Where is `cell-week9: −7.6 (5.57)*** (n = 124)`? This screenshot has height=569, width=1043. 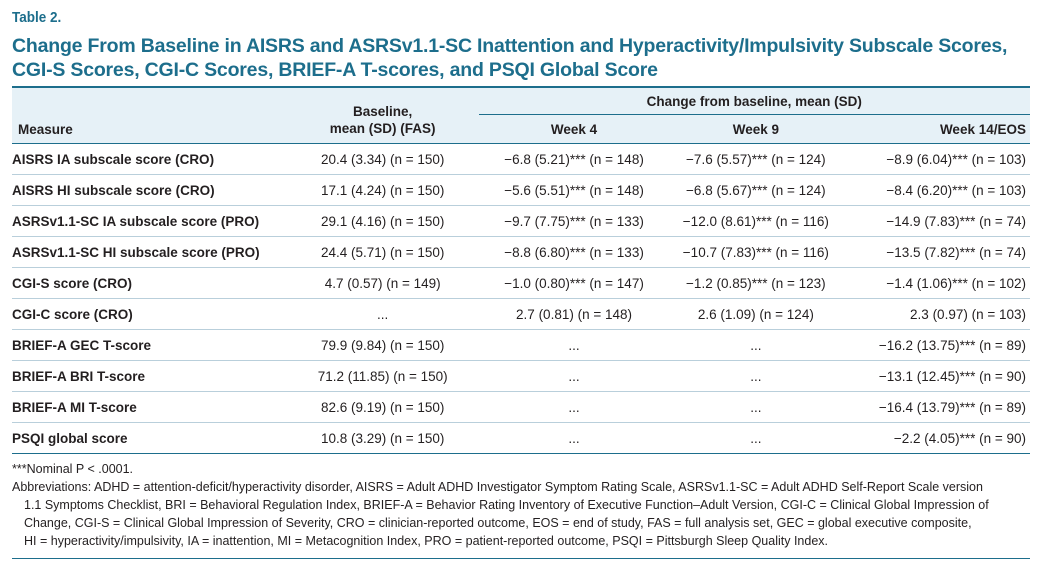 cell-week9: −7.6 (5.57)*** (n = 124) is located at coordinates (756, 159).